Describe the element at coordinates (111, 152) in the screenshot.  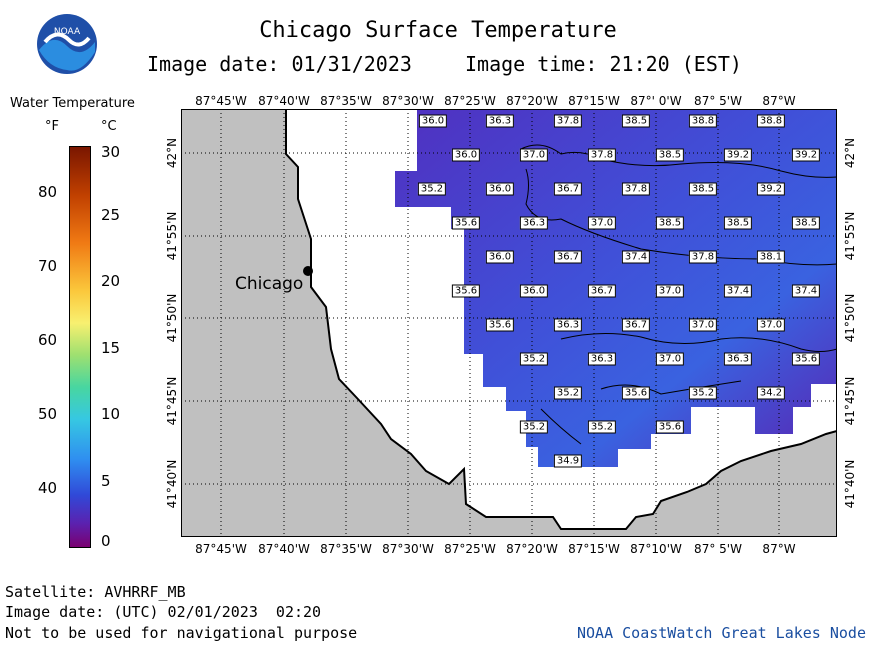
I see `c-tick: 30` at that location.